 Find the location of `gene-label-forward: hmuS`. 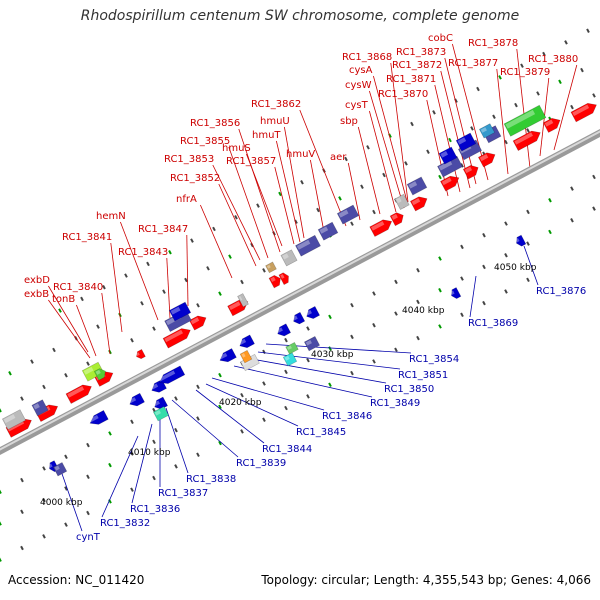

gene-label-forward: hmuS is located at coordinates (236, 148).